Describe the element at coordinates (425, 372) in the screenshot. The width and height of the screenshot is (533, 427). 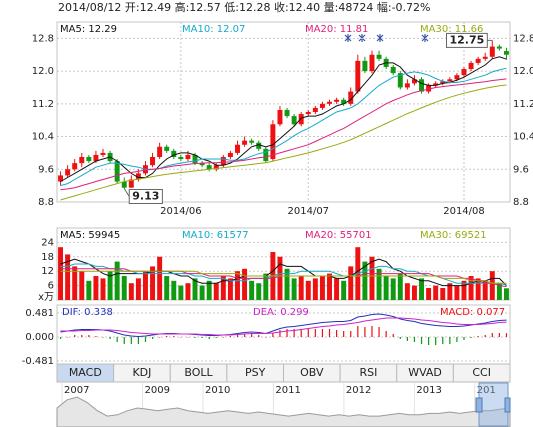
I see `tab-label: WVAD` at that location.